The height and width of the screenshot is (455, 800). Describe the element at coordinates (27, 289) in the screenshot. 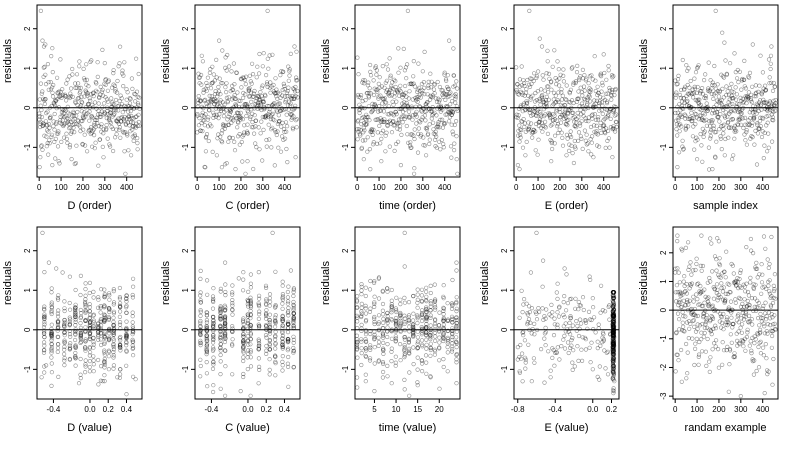

I see `y-tick-label: 1` at that location.